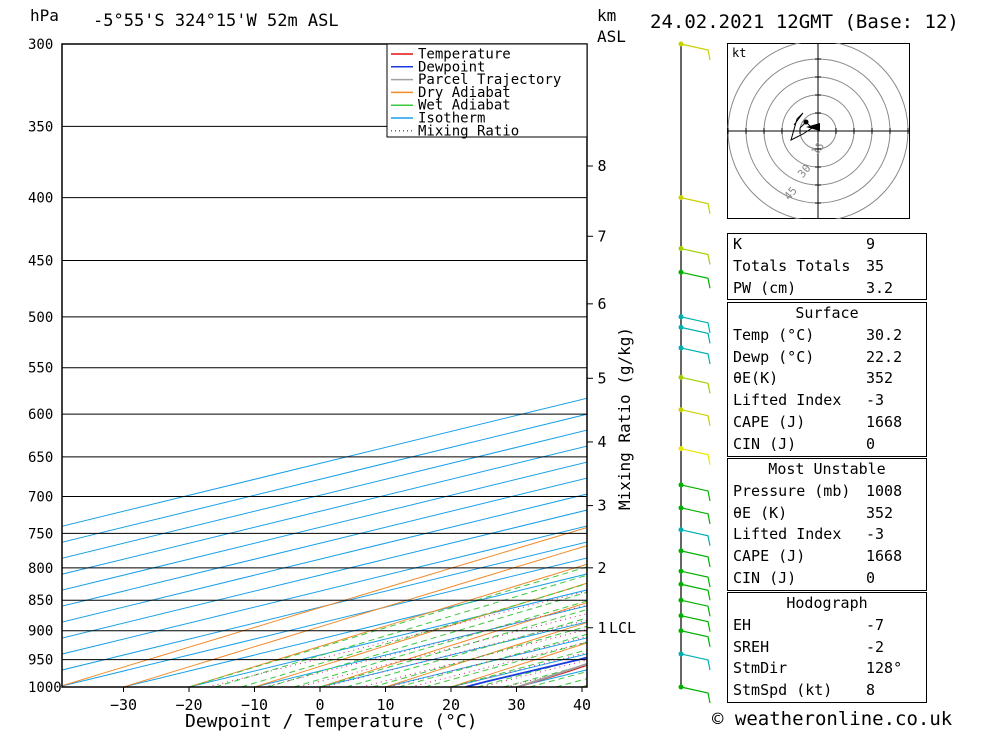 The height and width of the screenshot is (733, 1000). I want to click on km-tick-label: 4, so click(601, 442).